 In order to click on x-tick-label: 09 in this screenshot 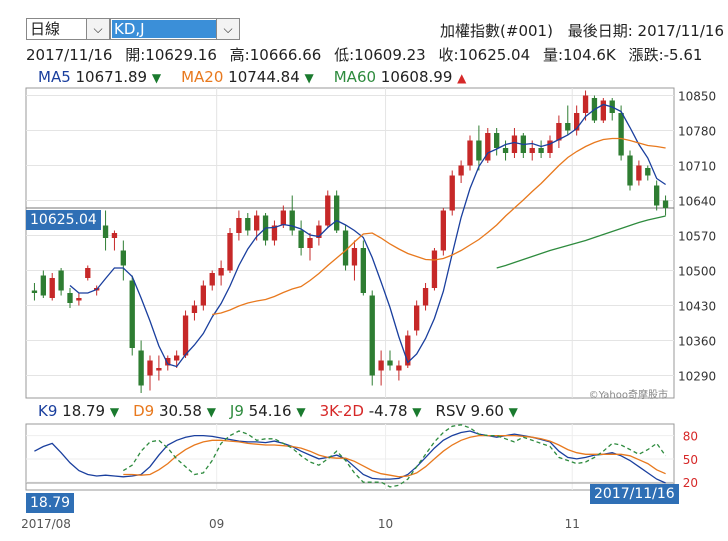, I will do `click(216, 524)`.